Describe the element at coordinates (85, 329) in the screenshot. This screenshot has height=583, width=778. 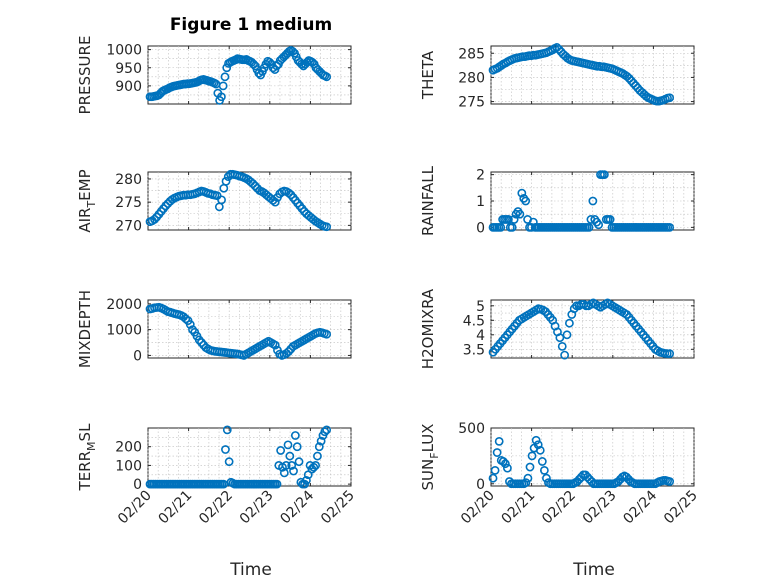
I see `y-axis-label: MIXDEPTH` at that location.